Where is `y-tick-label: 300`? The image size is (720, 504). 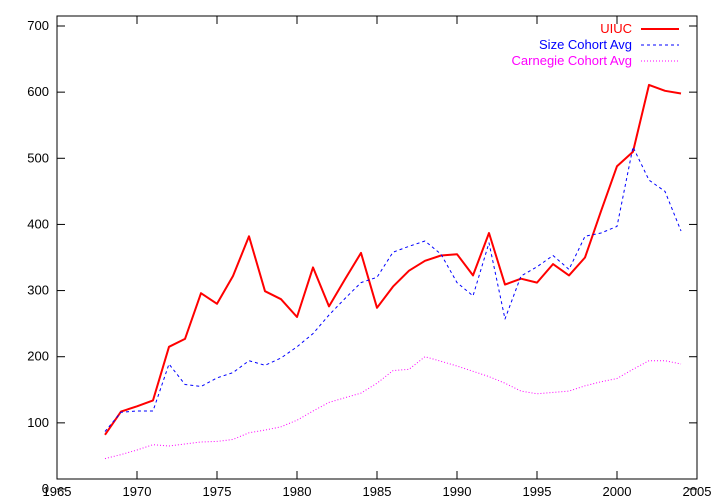
y-tick-label: 300 is located at coordinates (38, 290).